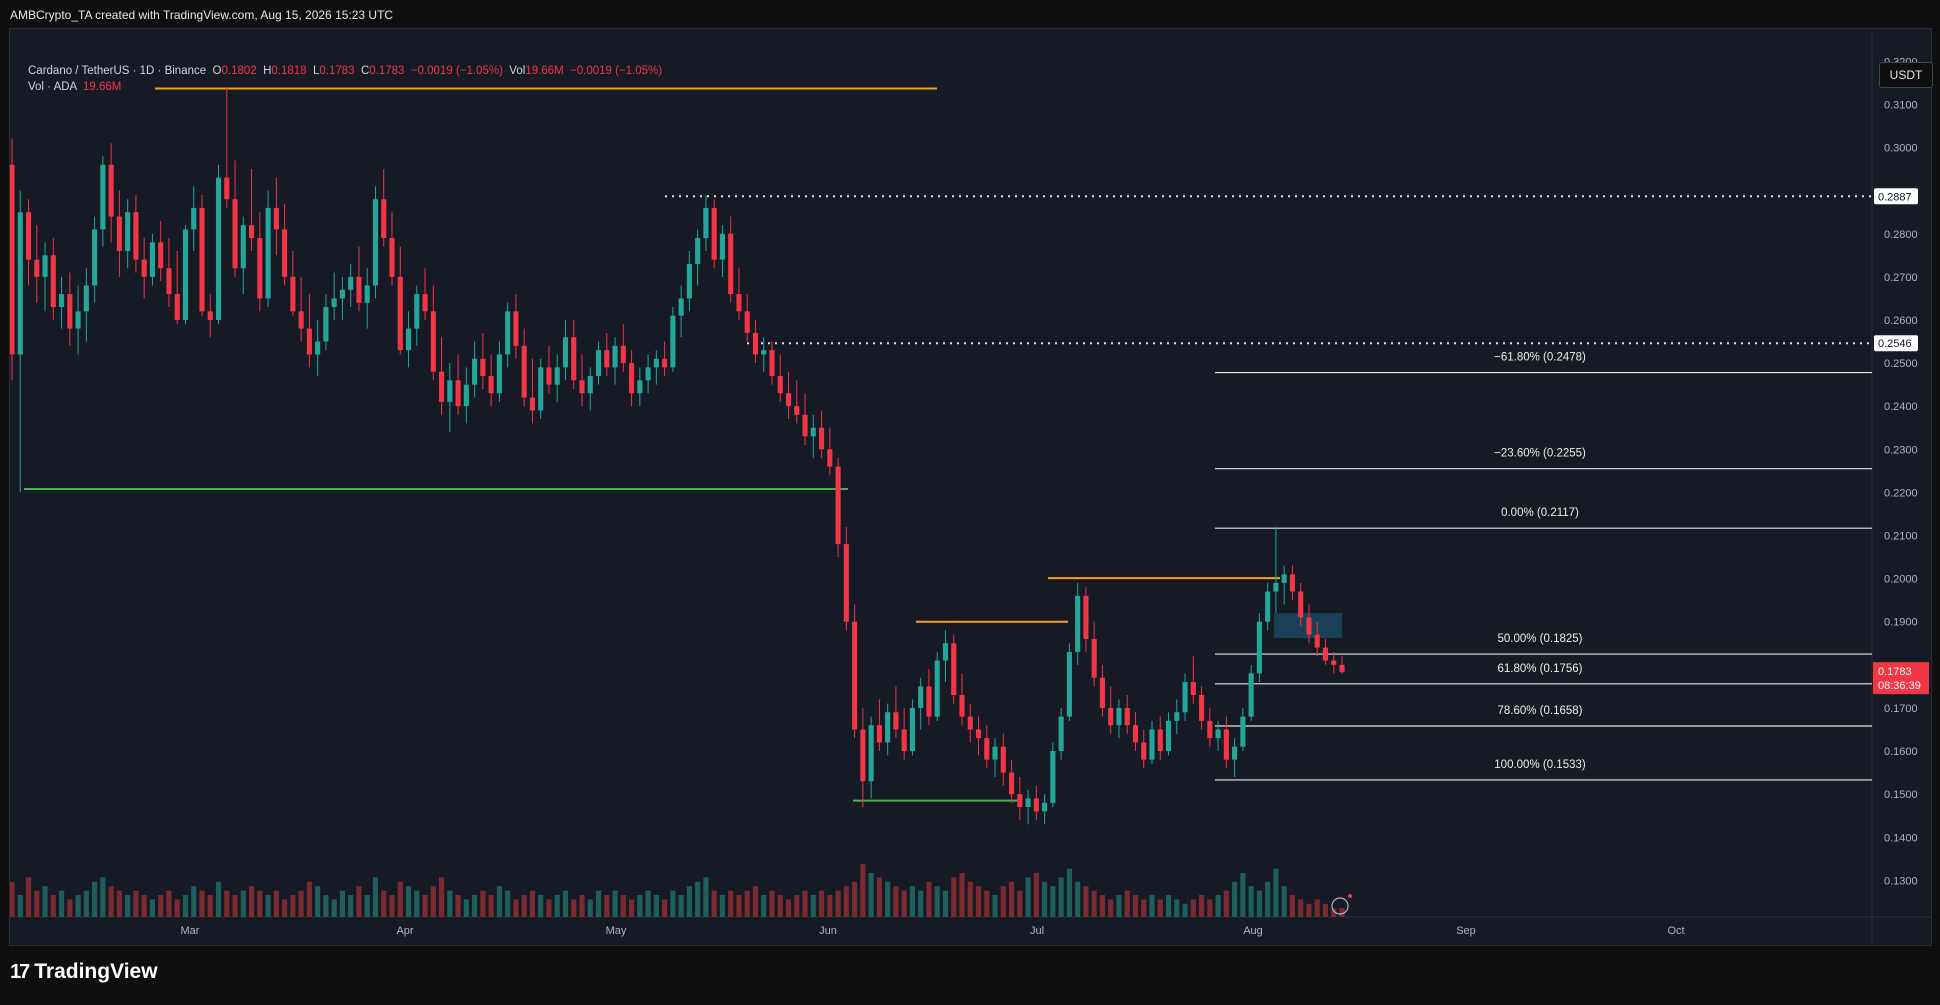  What do you see at coordinates (1539, 669) in the screenshot?
I see `fib-level-label: 61.80% (0.1756)` at bounding box center [1539, 669].